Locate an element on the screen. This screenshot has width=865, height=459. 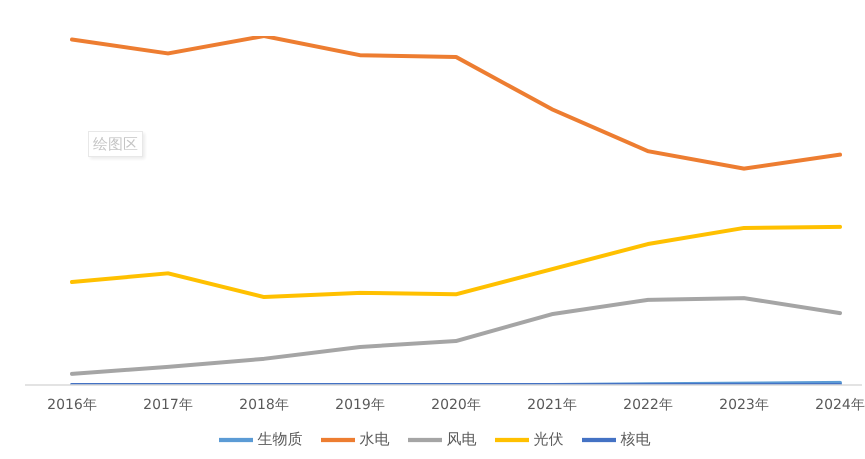
legend-label: 水电 is located at coordinates (375, 439).